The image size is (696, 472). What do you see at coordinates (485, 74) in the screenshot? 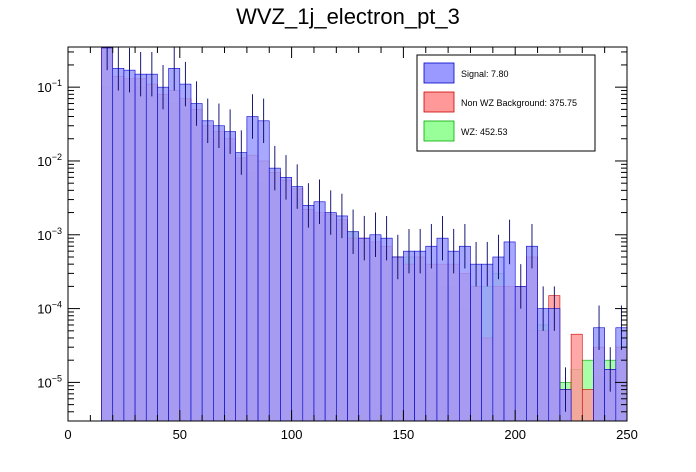
I see `legend-label-0: Signal: 7.80` at bounding box center [485, 74].